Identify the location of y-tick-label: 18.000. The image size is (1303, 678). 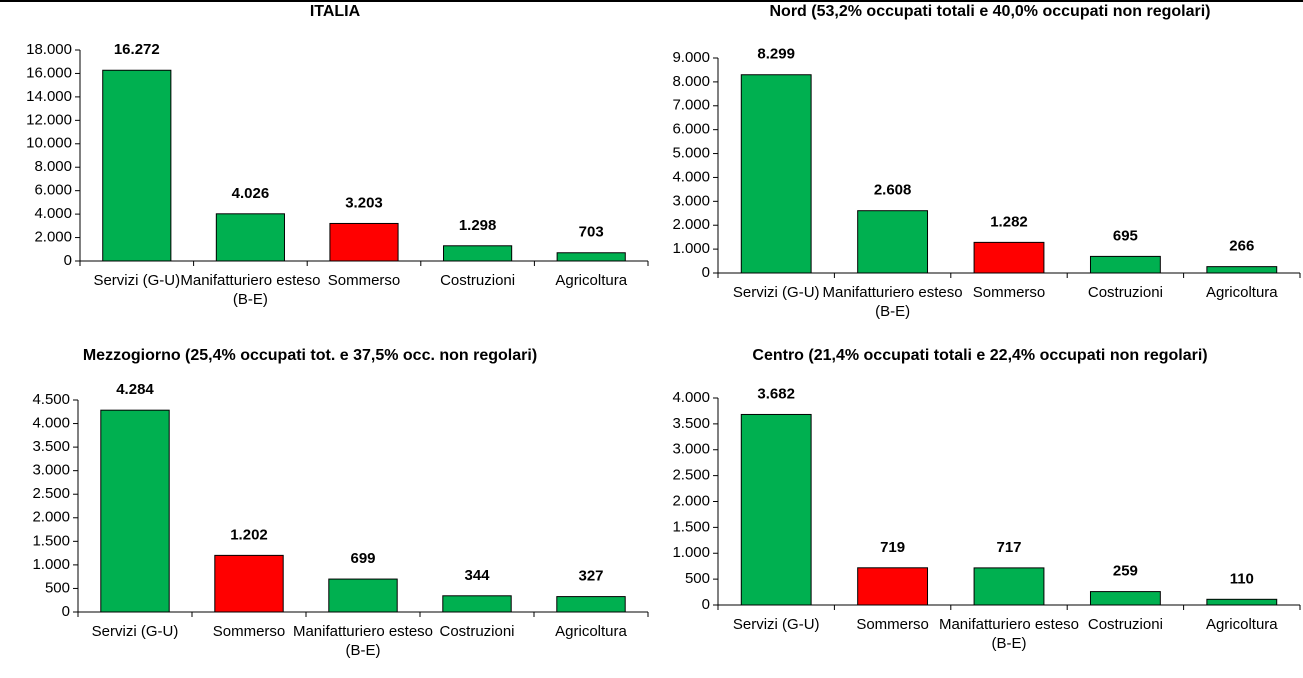
(49, 49).